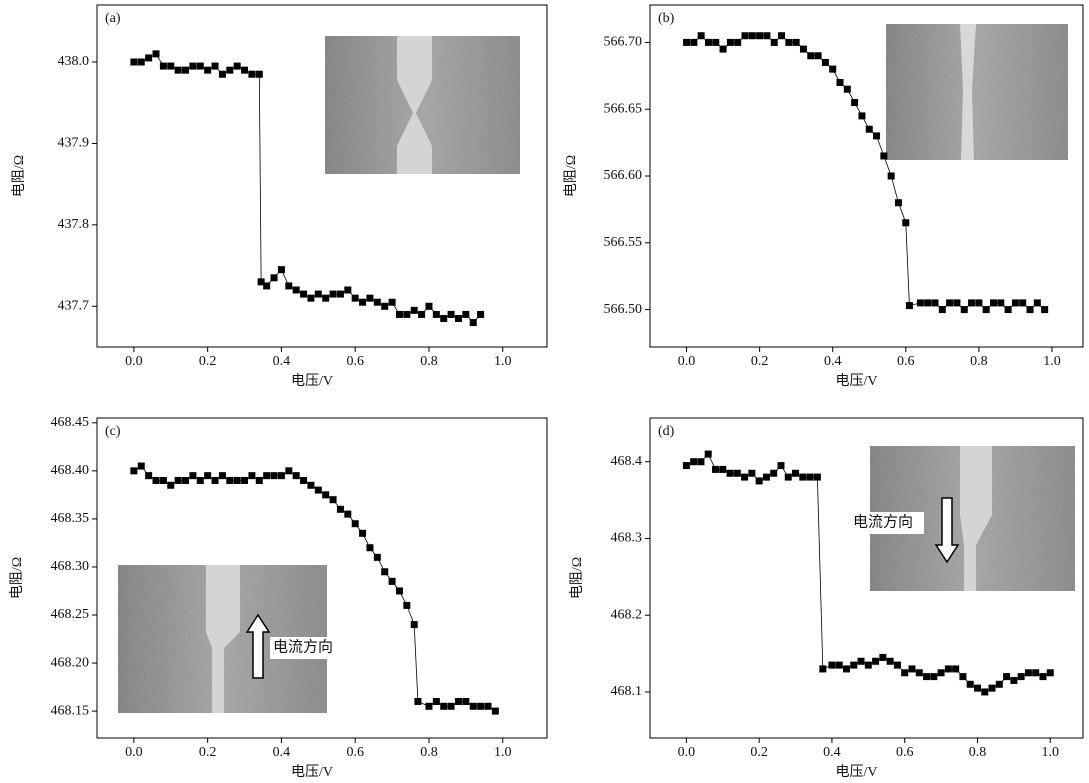 The height and width of the screenshot is (783, 1089). Describe the element at coordinates (627, 538) in the screenshot. I see `y-tick-label: 468.3` at that location.